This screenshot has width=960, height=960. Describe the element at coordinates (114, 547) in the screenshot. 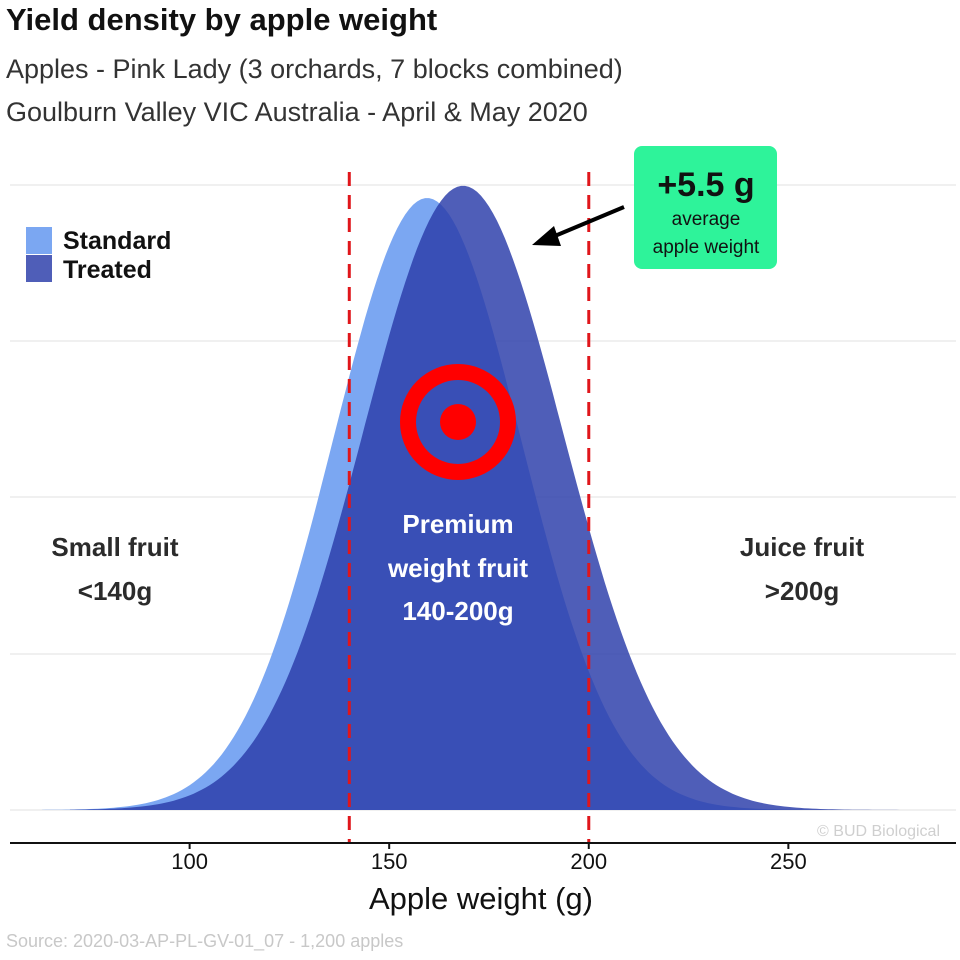

I see `zone-small-line-1: Small fruit` at that location.